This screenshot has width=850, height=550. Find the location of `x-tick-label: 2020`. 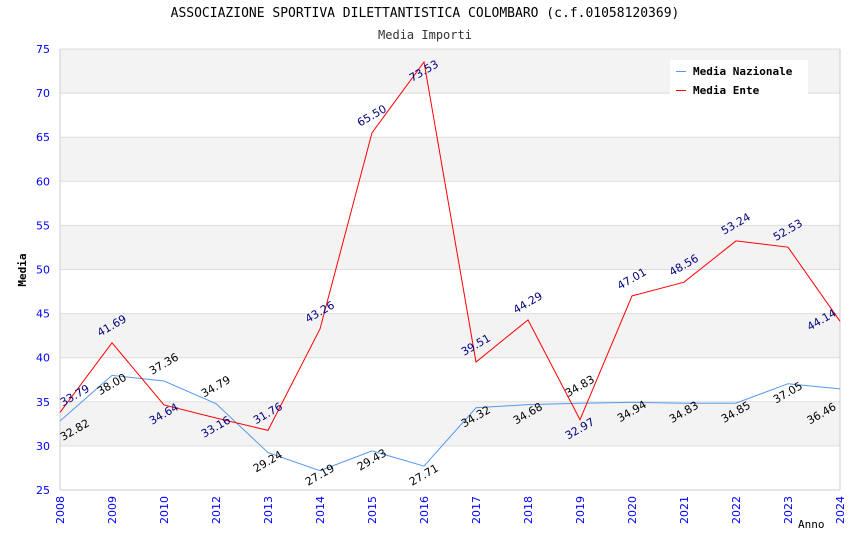

x-tick-label: 2020 is located at coordinates (632, 510).